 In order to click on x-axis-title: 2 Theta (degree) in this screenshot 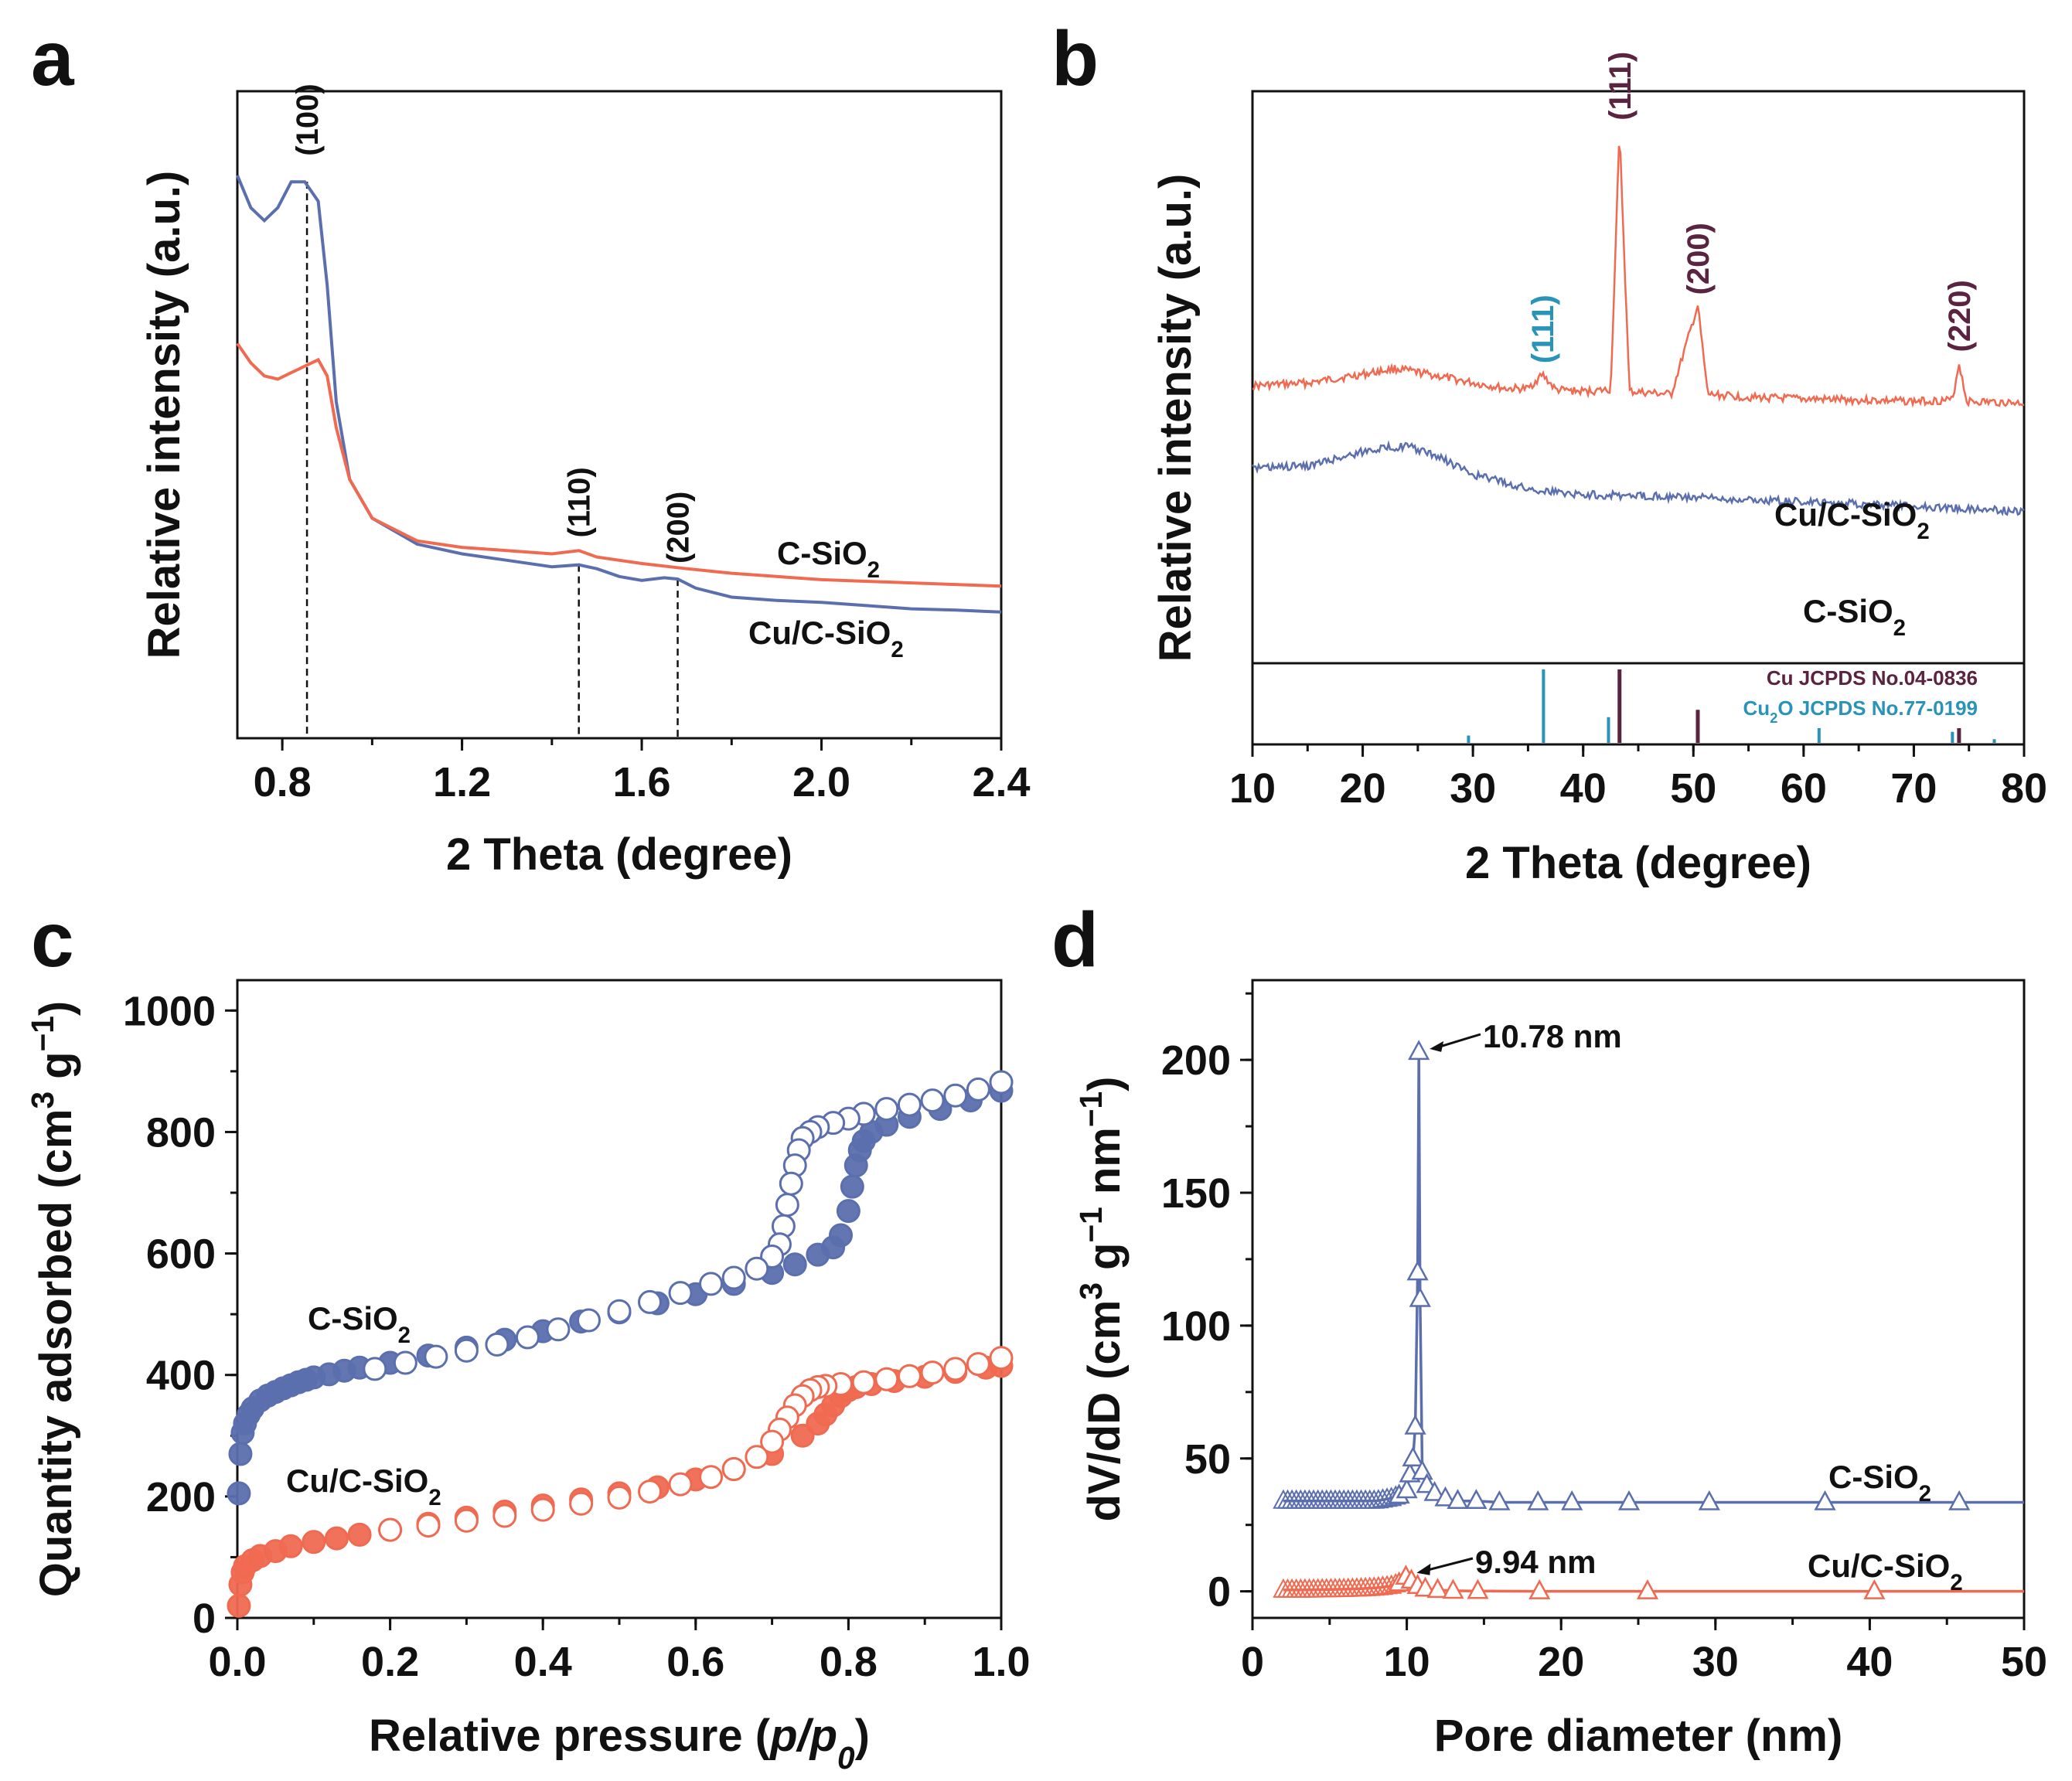, I will do `click(1638, 863)`.